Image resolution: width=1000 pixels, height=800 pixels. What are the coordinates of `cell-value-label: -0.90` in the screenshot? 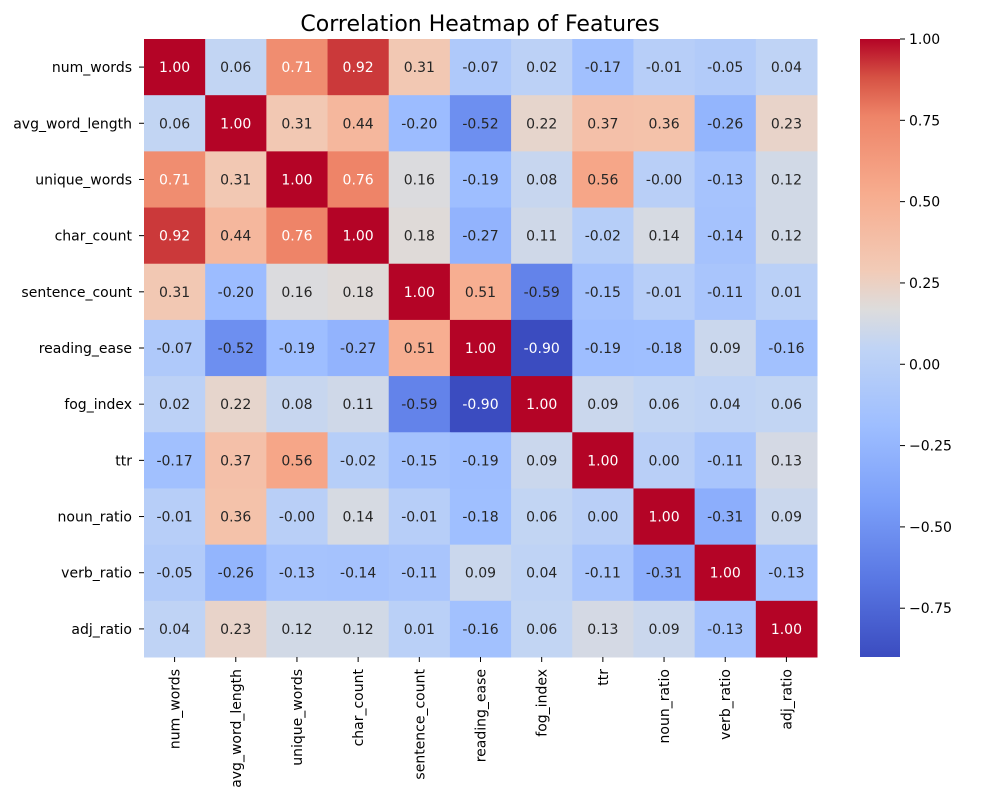 It's located at (480, 405).